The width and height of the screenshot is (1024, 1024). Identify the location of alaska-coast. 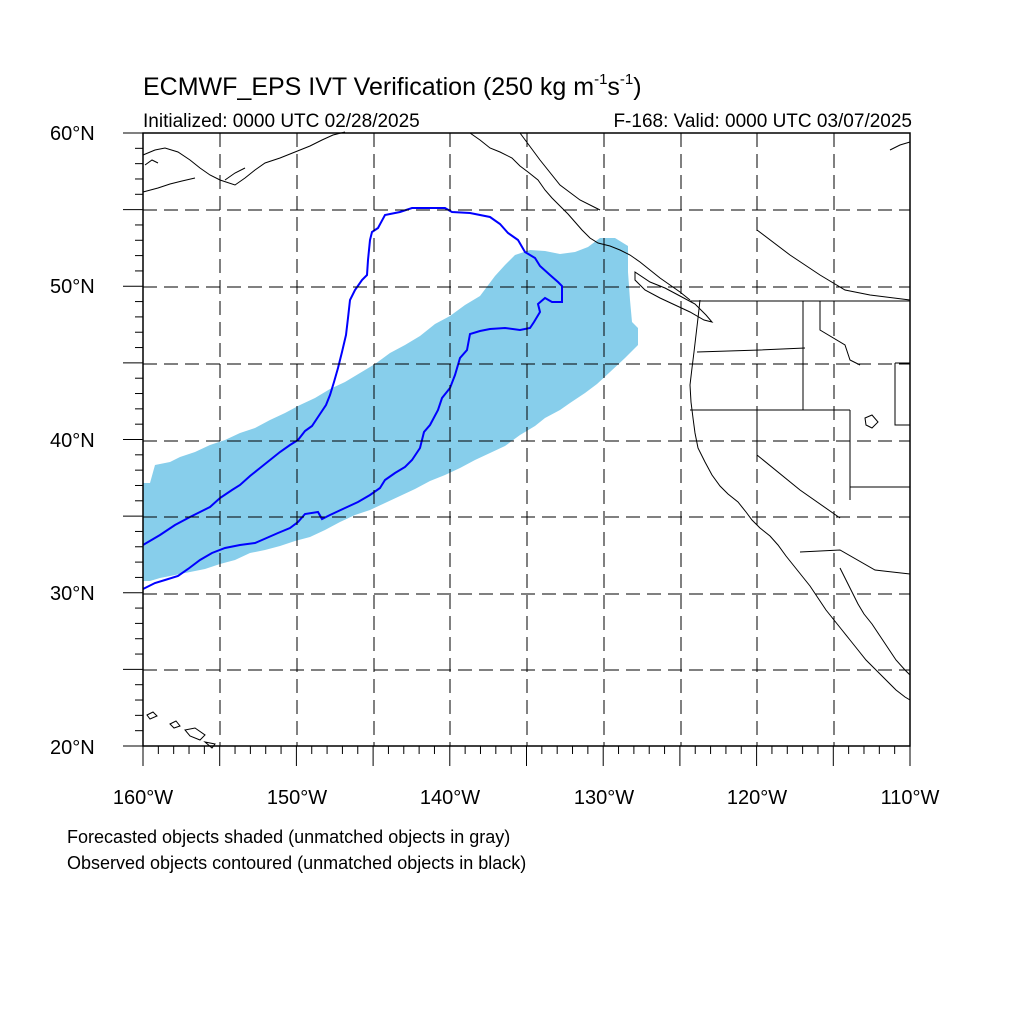
(244, 158).